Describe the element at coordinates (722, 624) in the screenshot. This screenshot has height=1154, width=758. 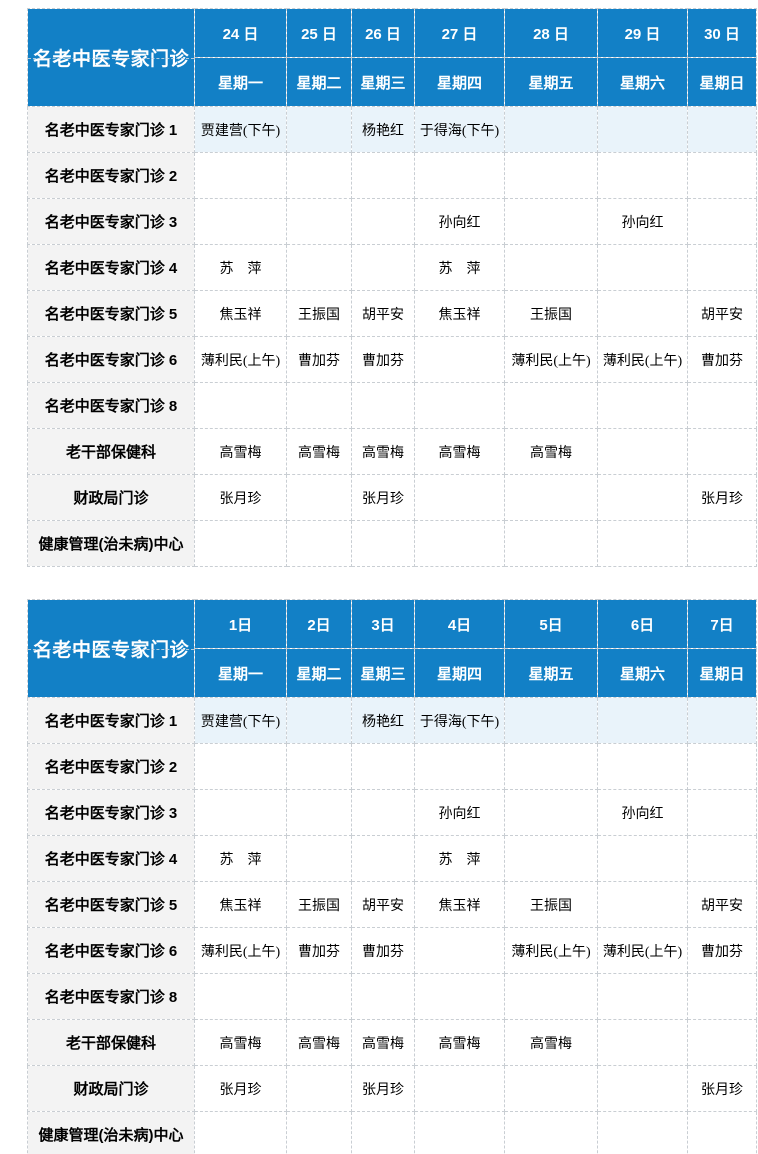
I see `date-header-cell: 7日` at that location.